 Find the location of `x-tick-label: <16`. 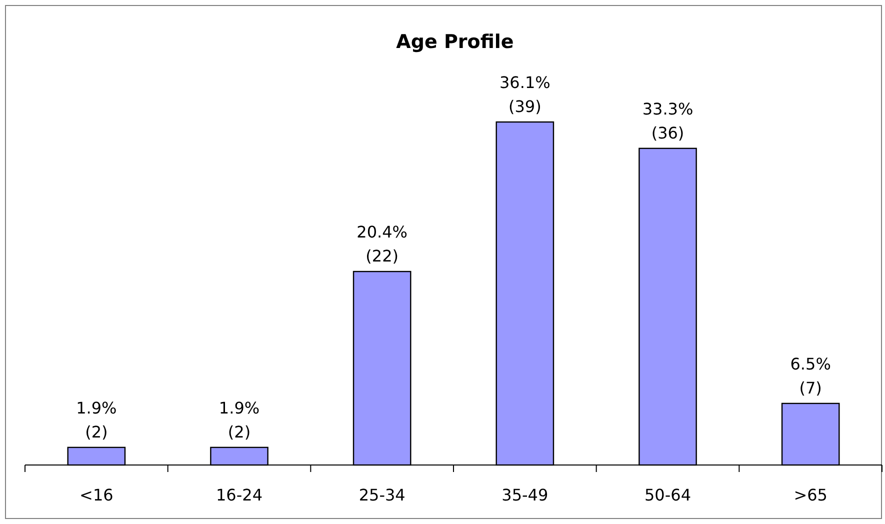

x-tick-label: <16 is located at coordinates (97, 494).